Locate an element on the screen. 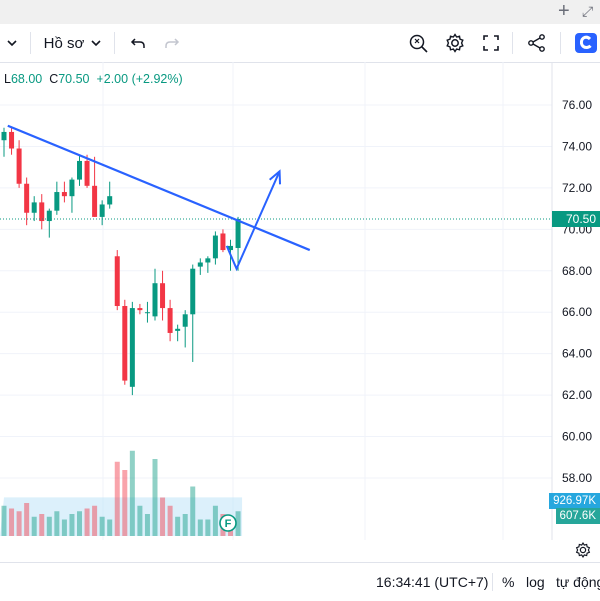  fullscreen-icon is located at coordinates (491, 43).